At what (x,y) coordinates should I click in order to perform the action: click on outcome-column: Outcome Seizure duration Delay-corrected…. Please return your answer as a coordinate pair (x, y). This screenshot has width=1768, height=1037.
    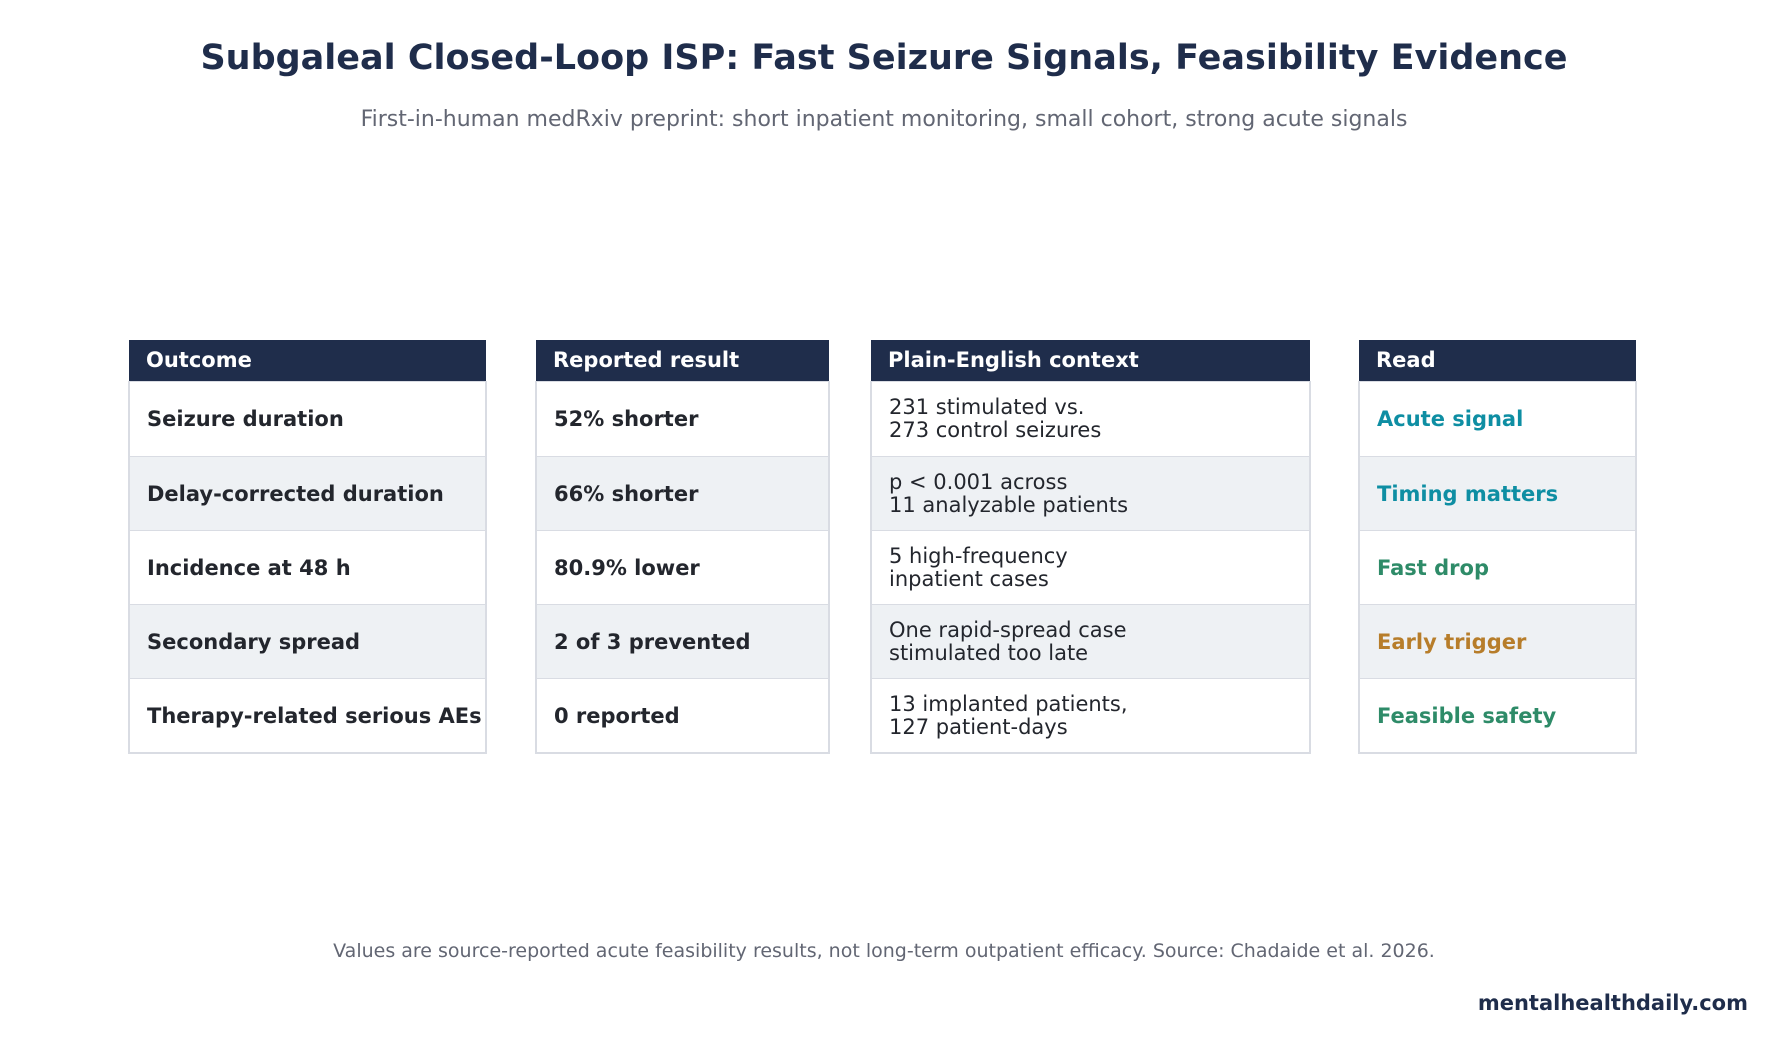
    Looking at the image, I should click on (307, 547).